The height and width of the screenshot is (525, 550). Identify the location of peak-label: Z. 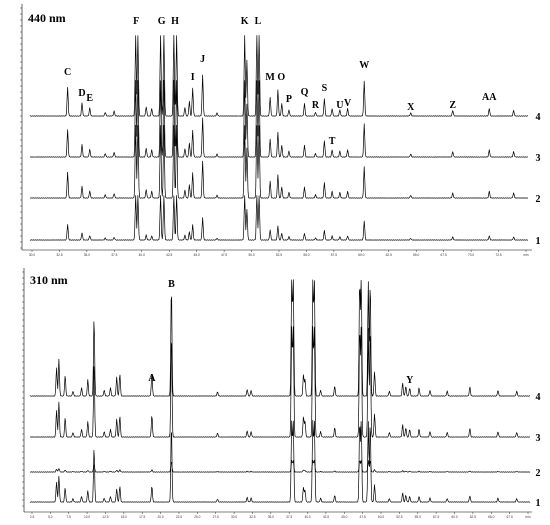
(452, 105).